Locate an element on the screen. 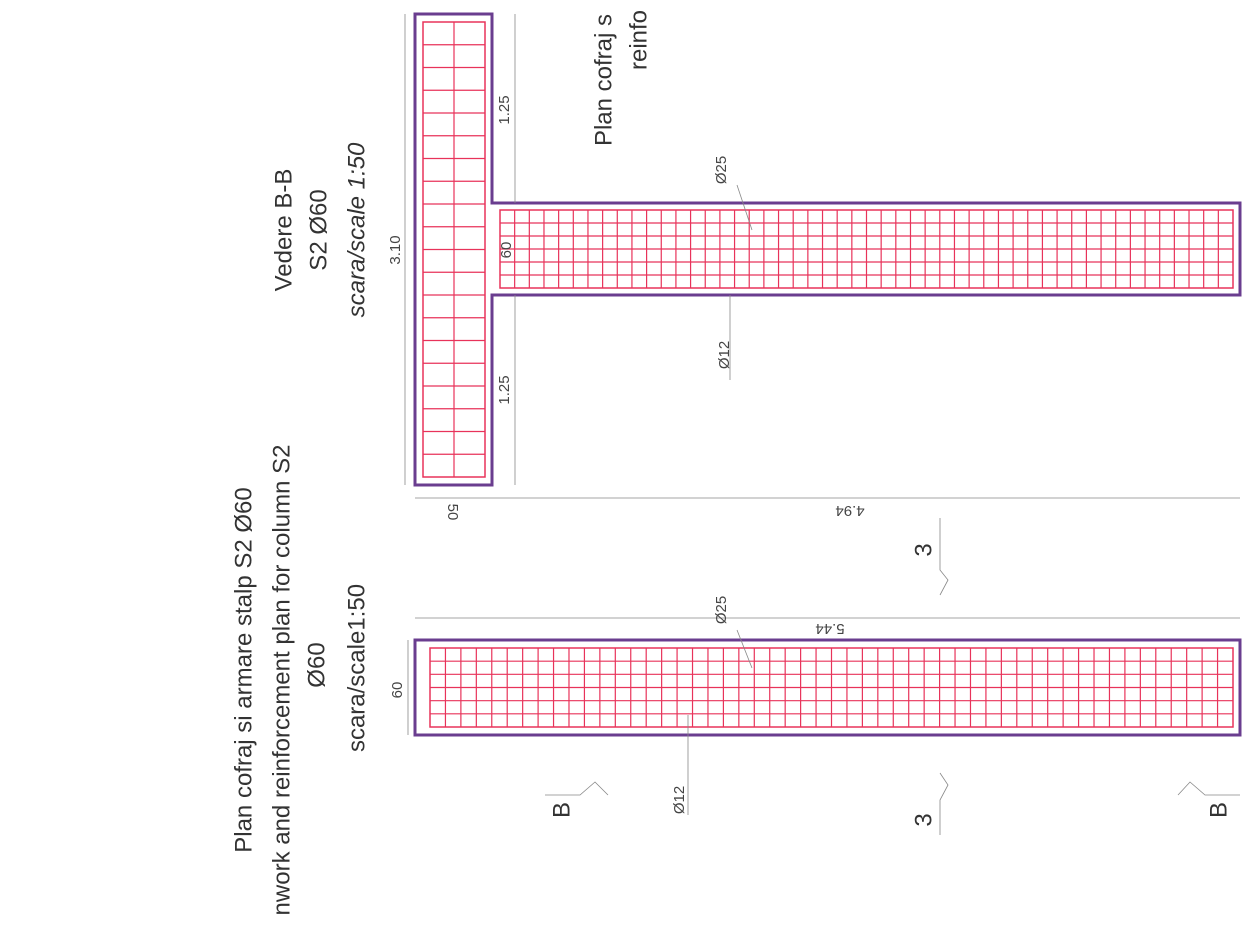  view-title: Vedere B-B is located at coordinates (283, 230).